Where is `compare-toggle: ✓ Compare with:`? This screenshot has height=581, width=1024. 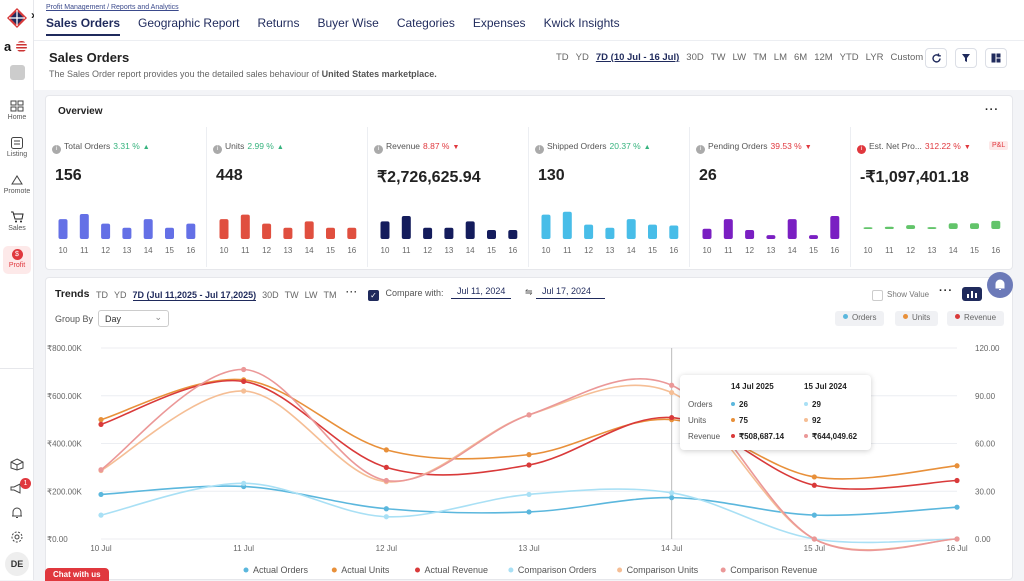 compare-toggle: ✓ Compare with: is located at coordinates (406, 294).